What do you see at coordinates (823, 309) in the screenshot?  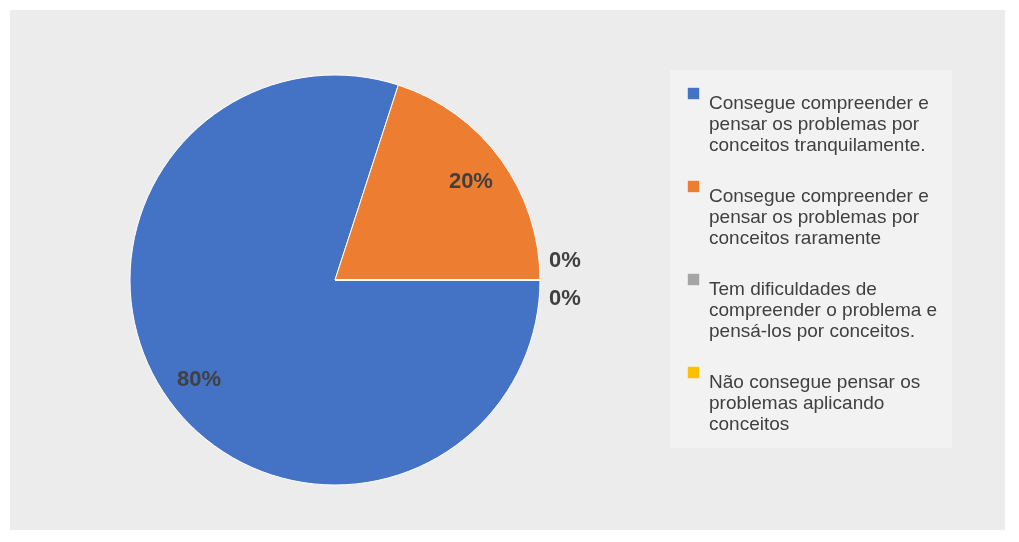 I see `legend-label: Tem dificuldades de compreender o problema e pensá-los por conceitos.` at bounding box center [823, 309].